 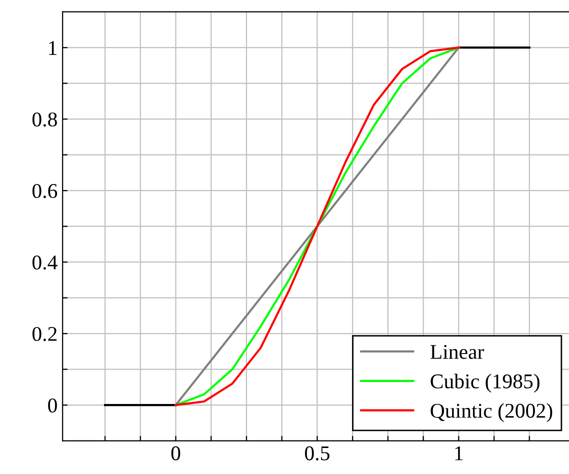 I want to click on y-tick-label: 0.8, so click(x=44, y=119).